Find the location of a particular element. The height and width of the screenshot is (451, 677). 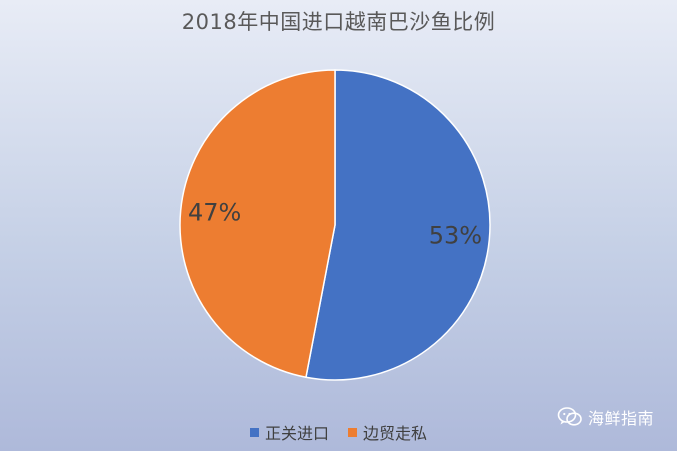

legend-item-border-smuggling: 边贸走私 is located at coordinates (387, 432).